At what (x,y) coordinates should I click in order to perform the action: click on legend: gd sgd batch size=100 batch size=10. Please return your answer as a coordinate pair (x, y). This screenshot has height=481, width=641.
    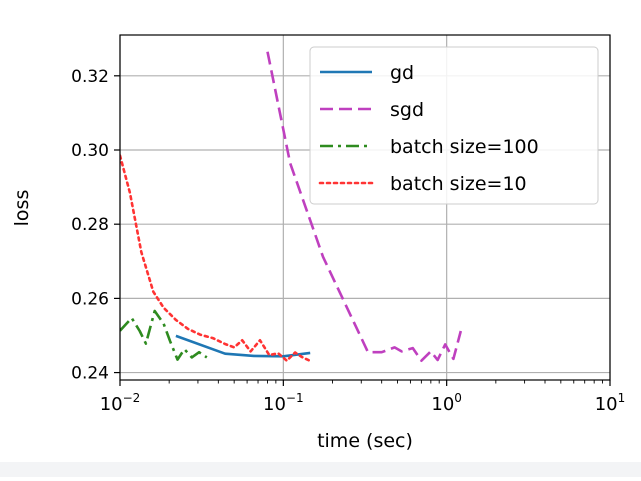
    Looking at the image, I should click on (454, 125).